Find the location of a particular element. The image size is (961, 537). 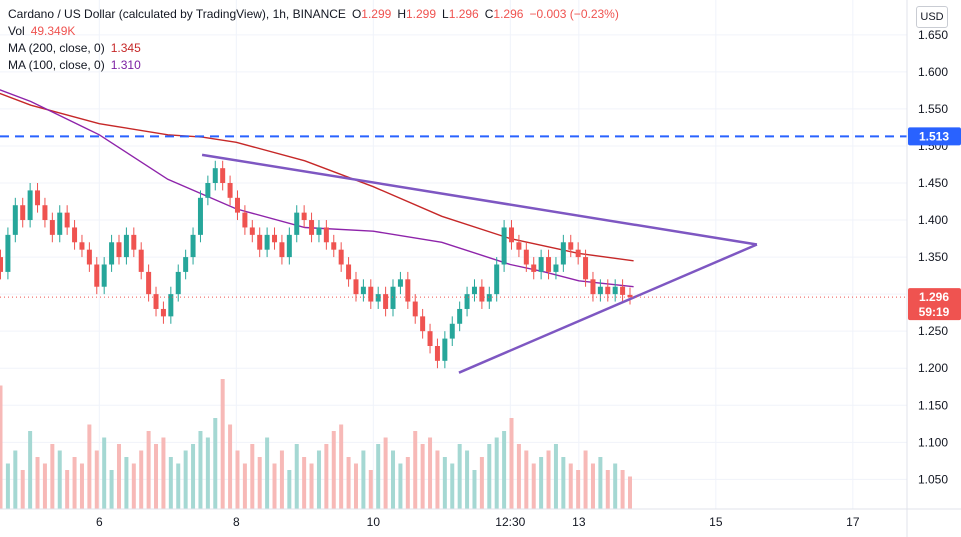

ma100-label: MA (100, close, 0) is located at coordinates (56, 65).